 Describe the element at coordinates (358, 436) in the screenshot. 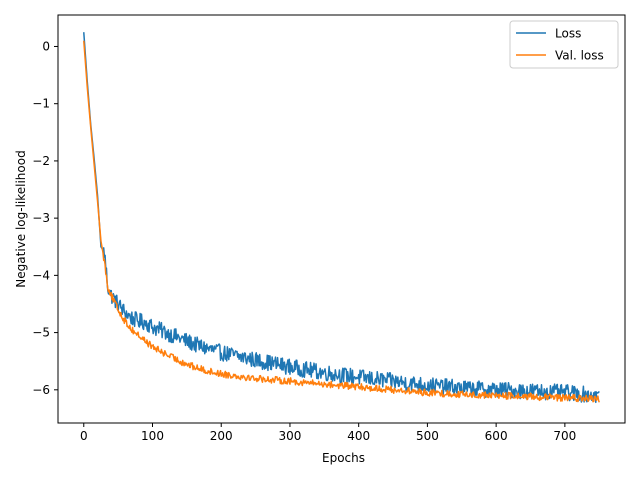

I see `x-tick-label: 400` at that location.